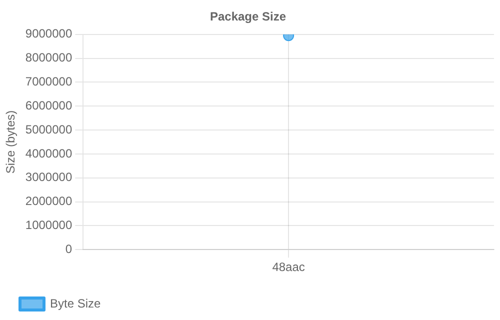 The width and height of the screenshot is (500, 320). Describe the element at coordinates (76, 303) in the screenshot. I see `legend-label: Byte Size` at that location.